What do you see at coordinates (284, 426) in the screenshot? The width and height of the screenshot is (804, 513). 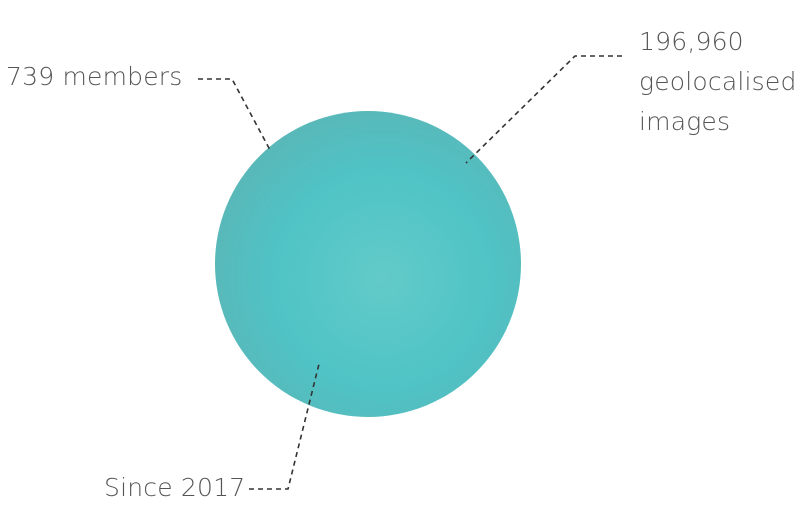 I see `since-leader-line` at bounding box center [284, 426].